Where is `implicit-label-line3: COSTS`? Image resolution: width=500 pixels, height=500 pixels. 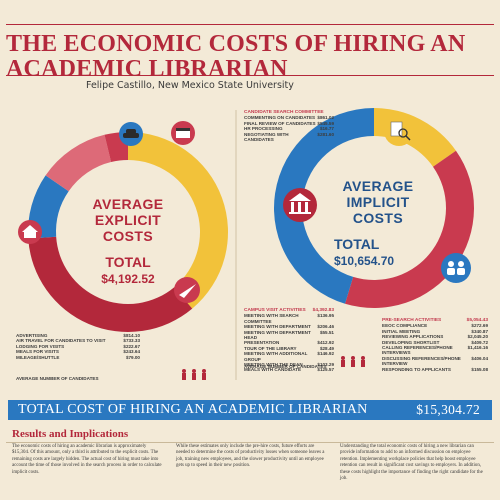
implicit-label-line3: COSTS is located at coordinates (378, 218).